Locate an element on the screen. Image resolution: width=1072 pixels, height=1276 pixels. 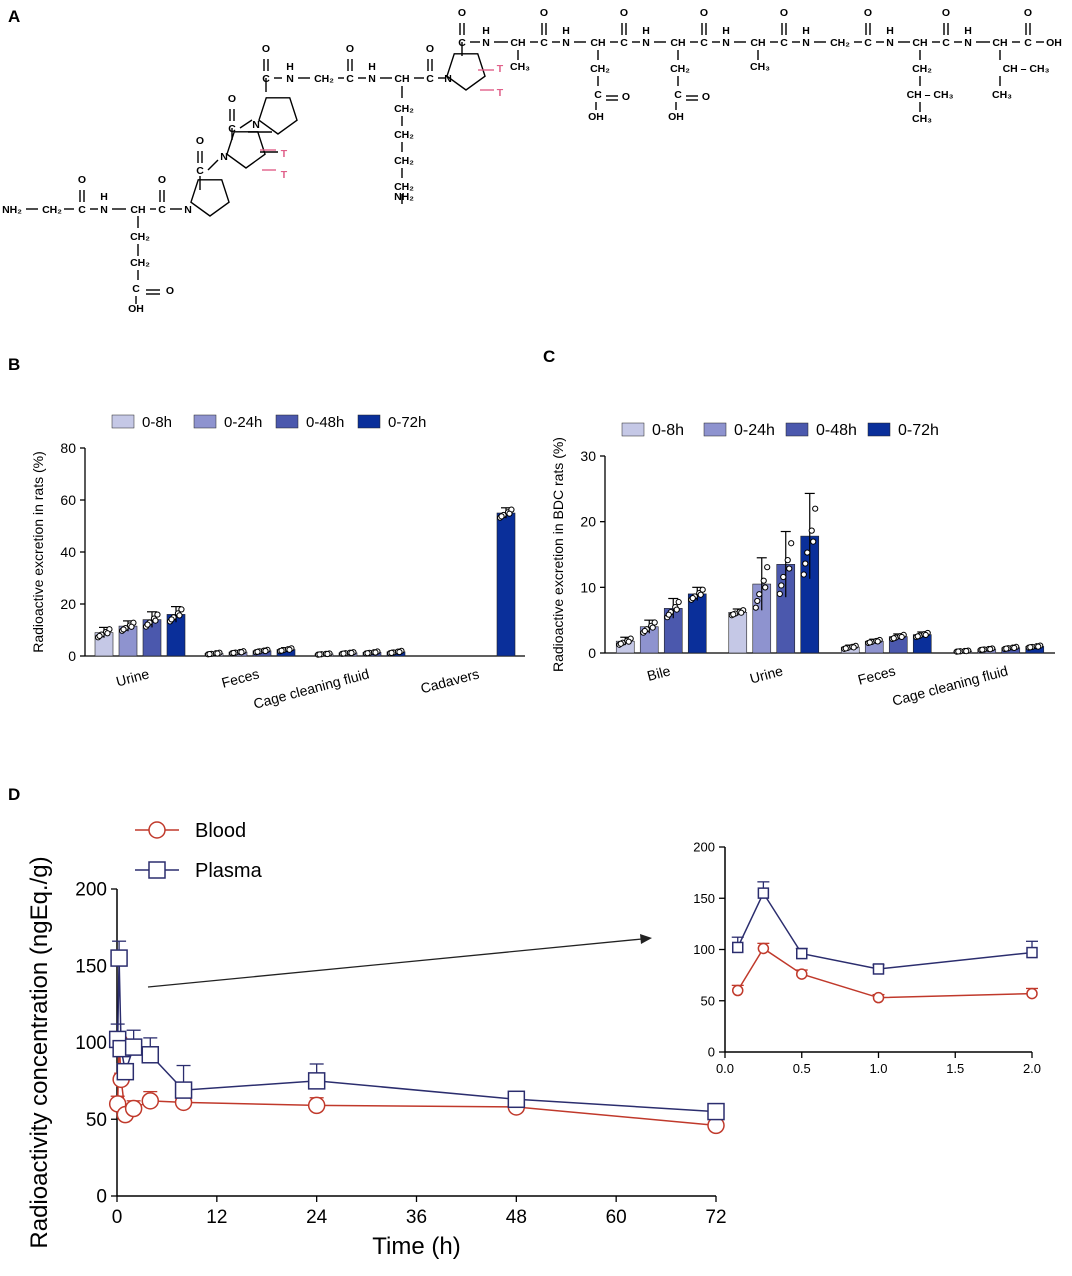
y-tick-label: 60 is located at coordinates (68, 500).